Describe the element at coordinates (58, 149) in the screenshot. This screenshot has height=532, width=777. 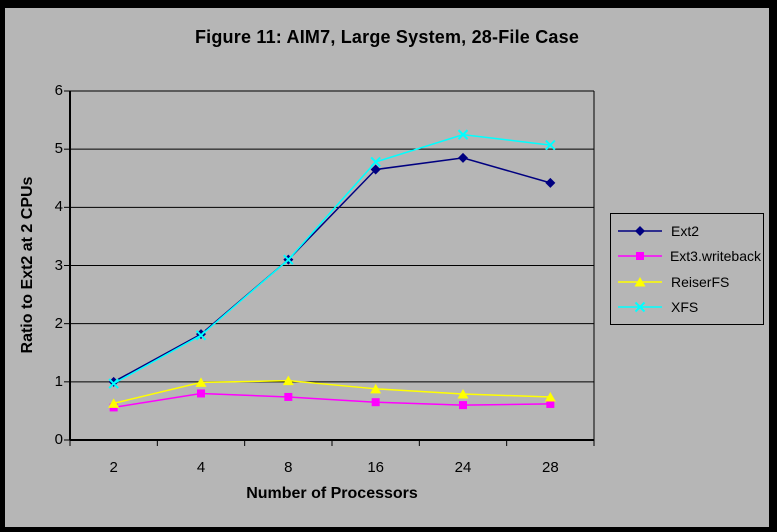
I see `y-tick-label-5: 5` at that location.